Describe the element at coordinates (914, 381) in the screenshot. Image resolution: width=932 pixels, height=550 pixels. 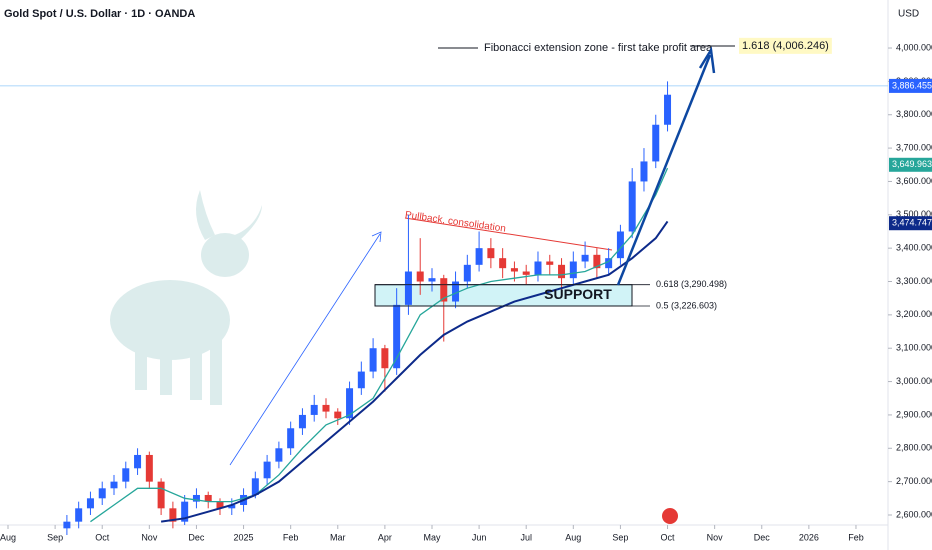
I see `y-tick-label: 3,000.000` at that location.